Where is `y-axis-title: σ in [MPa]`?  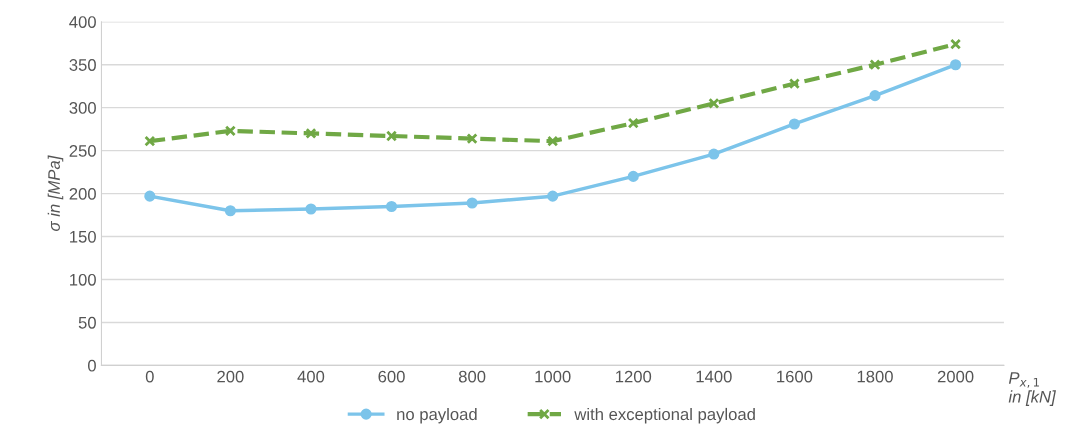 y-axis-title: σ in [MPa] is located at coordinates (55, 193).